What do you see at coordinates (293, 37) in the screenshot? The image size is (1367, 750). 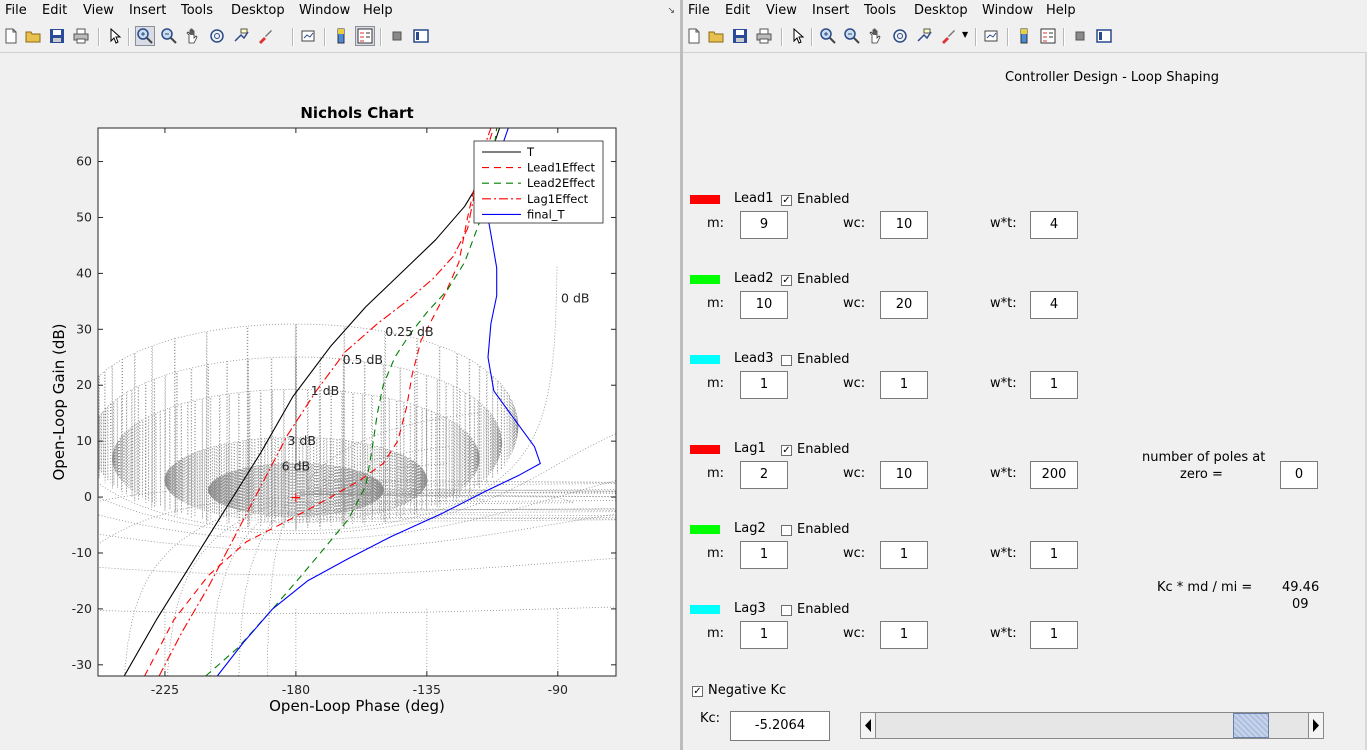 I see `toolbar-separator` at bounding box center [293, 37].